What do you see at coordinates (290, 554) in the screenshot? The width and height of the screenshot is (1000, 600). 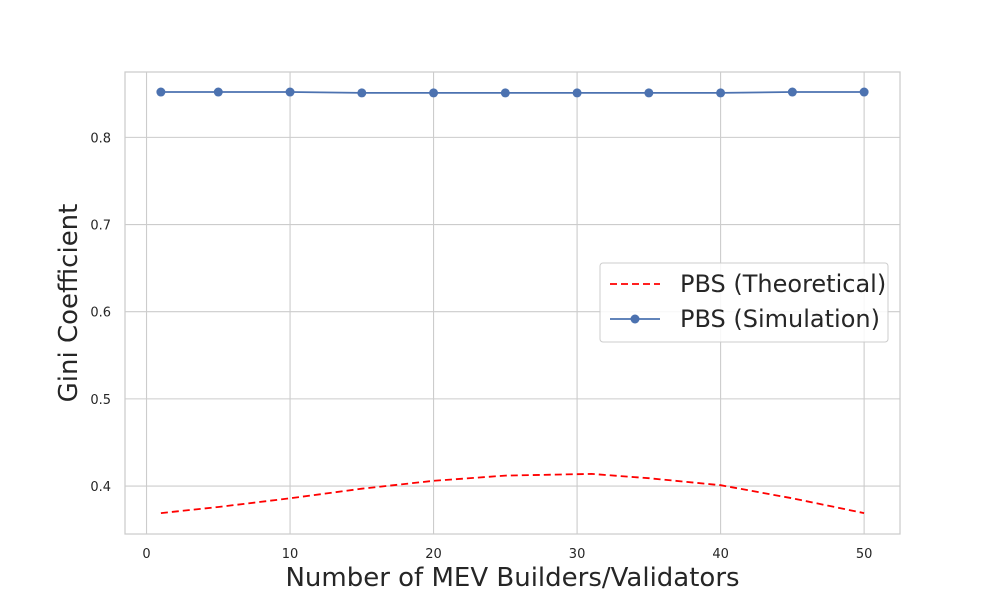 I see `x-tick-label: 10` at bounding box center [290, 554].